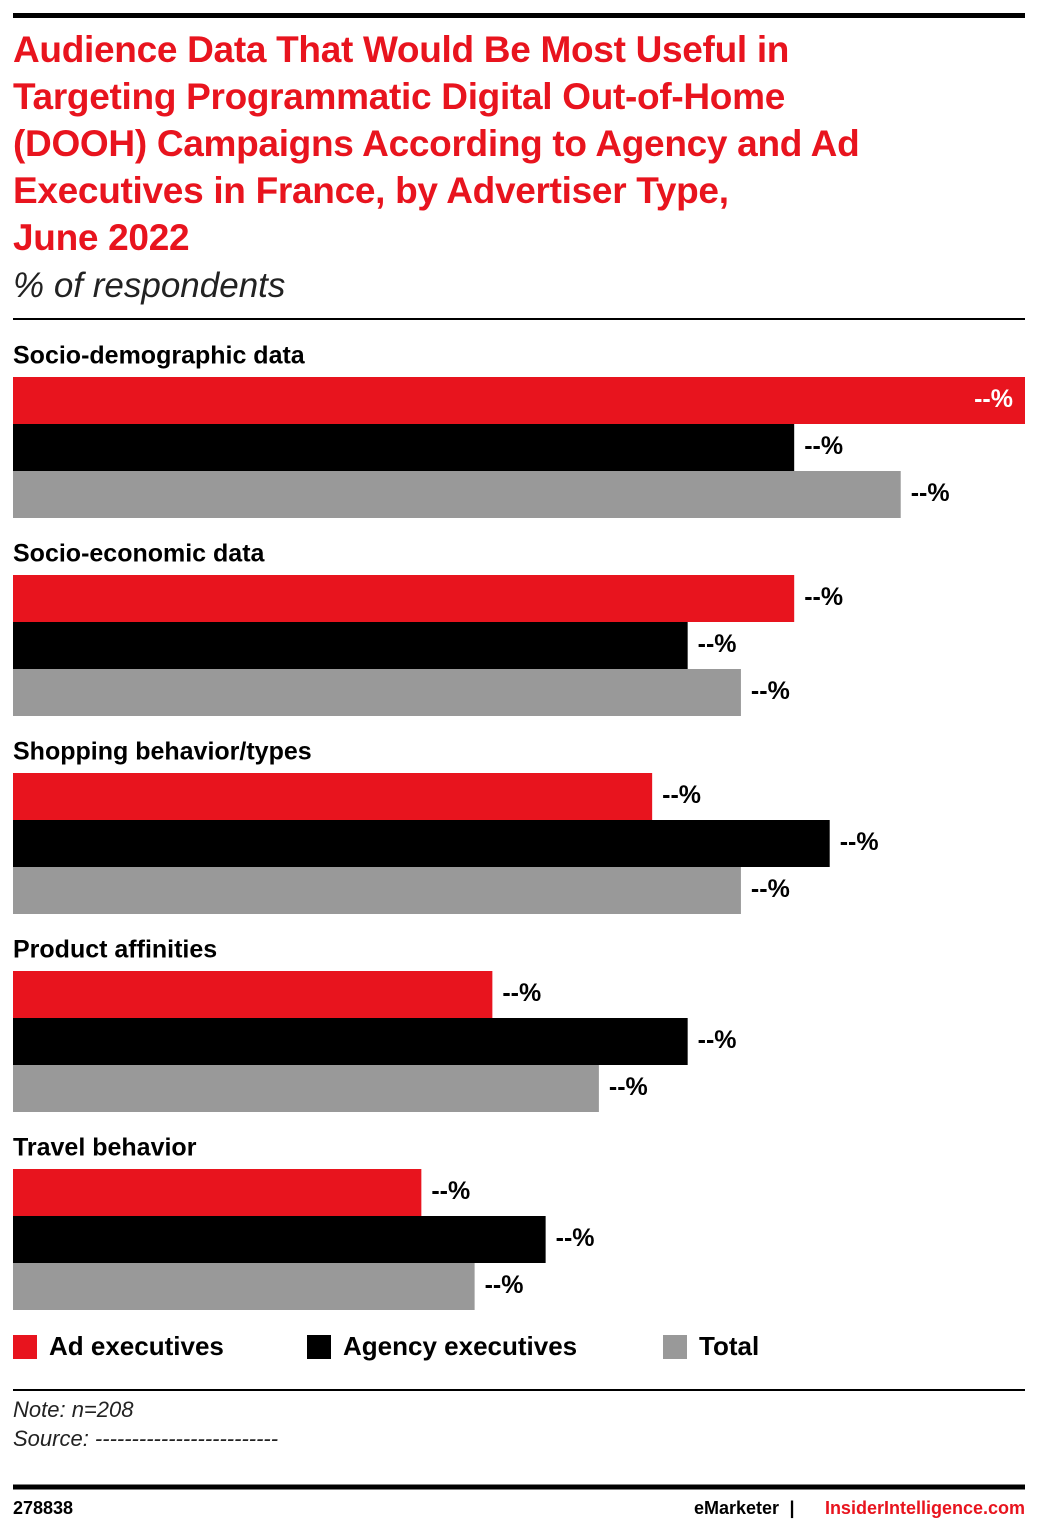 The height and width of the screenshot is (1533, 1038). What do you see at coordinates (159, 356) in the screenshot?
I see `category-label: Socio-demographic data` at bounding box center [159, 356].